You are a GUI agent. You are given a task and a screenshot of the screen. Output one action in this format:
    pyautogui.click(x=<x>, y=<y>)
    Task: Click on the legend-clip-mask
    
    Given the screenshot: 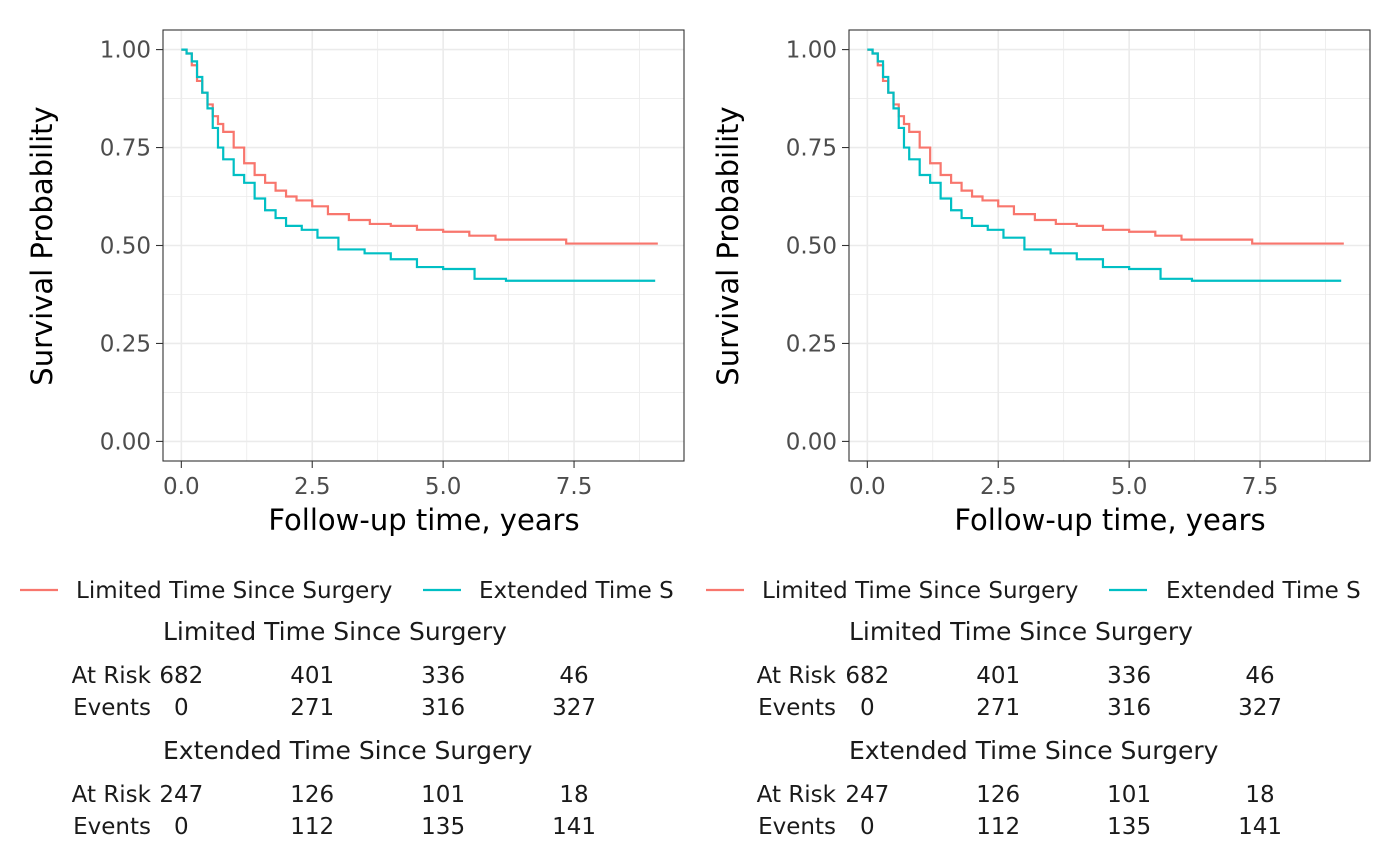 What is the action you would take?
    pyautogui.click(x=695, y=590)
    